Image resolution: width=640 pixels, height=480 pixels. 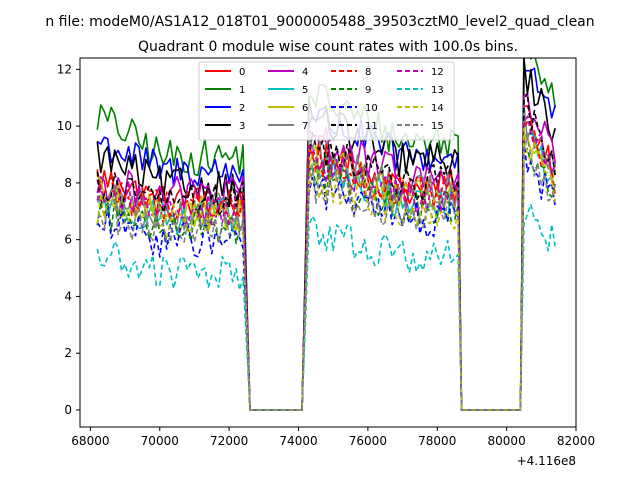 What do you see at coordinates (437, 90) in the screenshot?
I see `legend-label-13: 13` at bounding box center [437, 90].